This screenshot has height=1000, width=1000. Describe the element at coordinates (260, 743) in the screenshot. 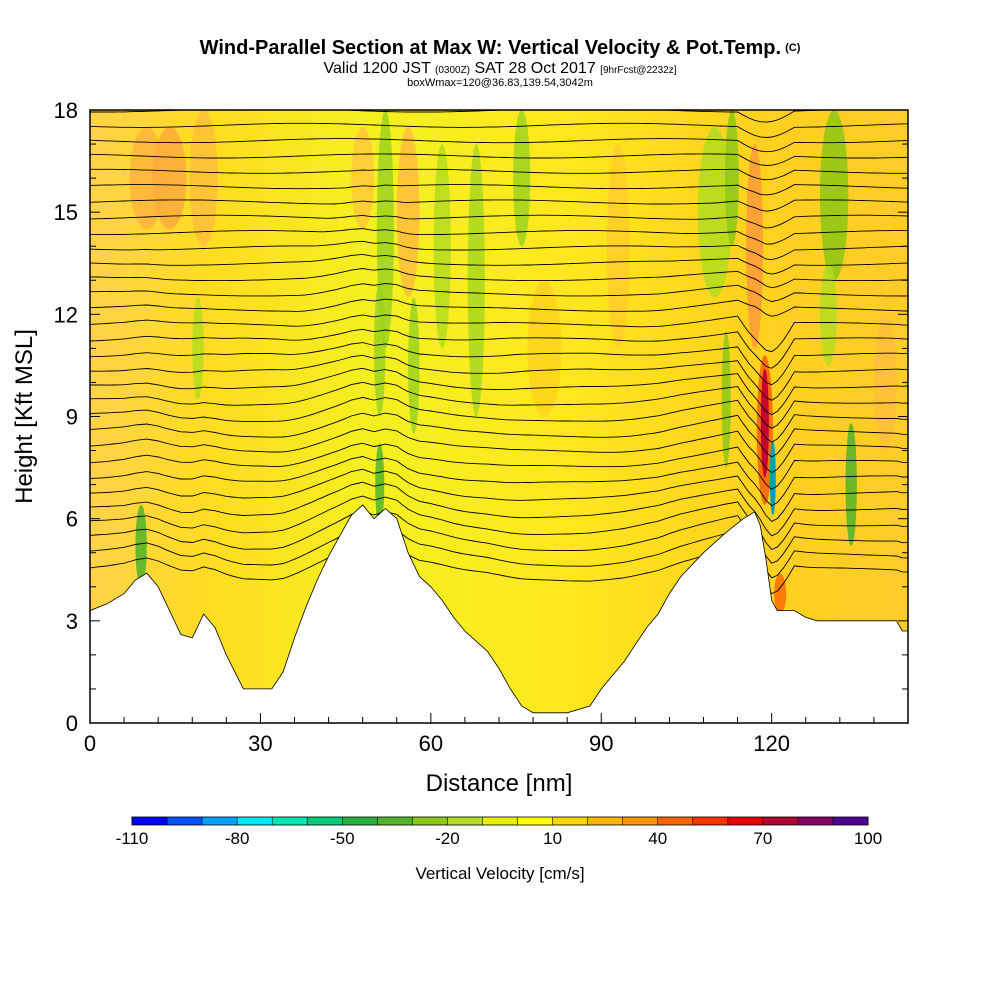

I see `x-tick-label: 30` at that location.